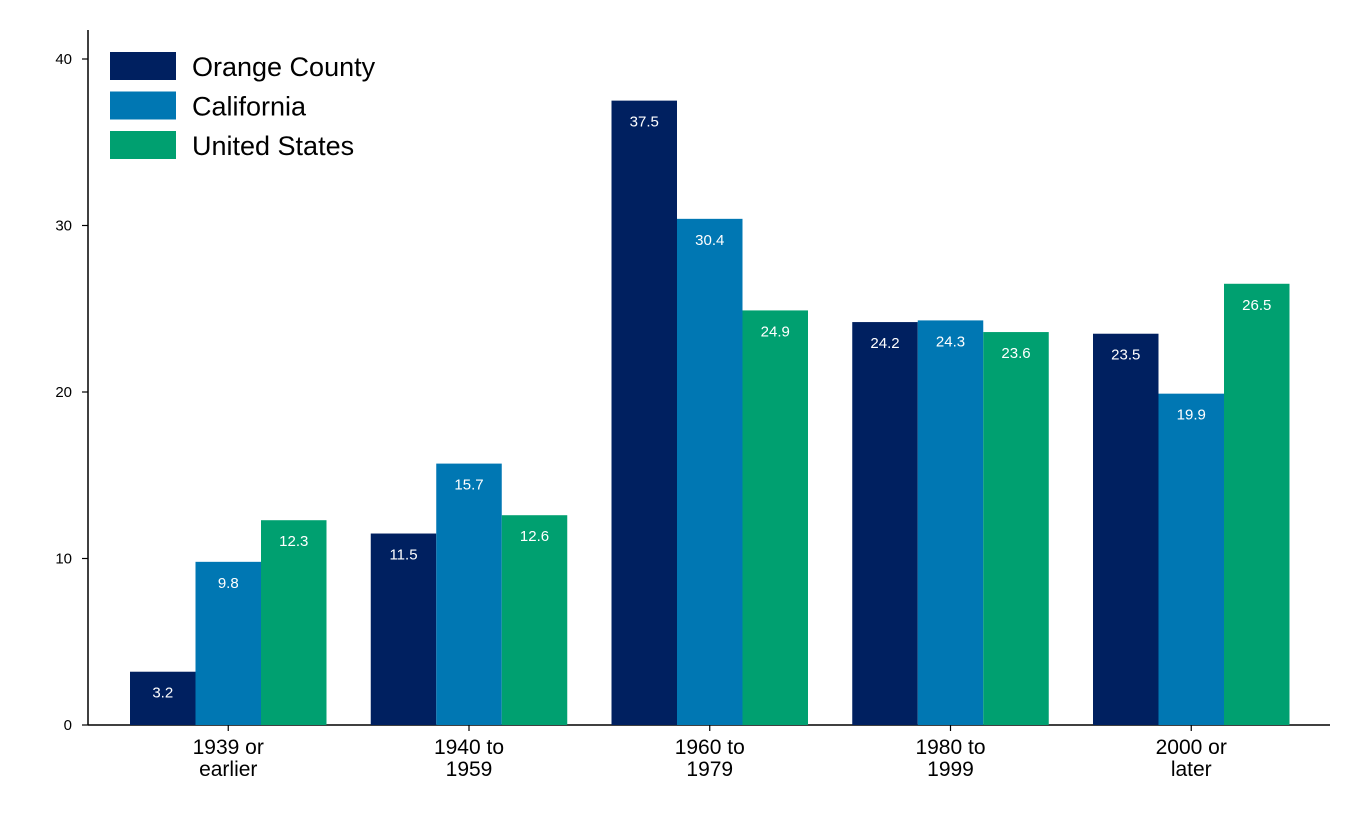 The image size is (1360, 816). I want to click on legend: Orange County California United States, so click(243, 106).